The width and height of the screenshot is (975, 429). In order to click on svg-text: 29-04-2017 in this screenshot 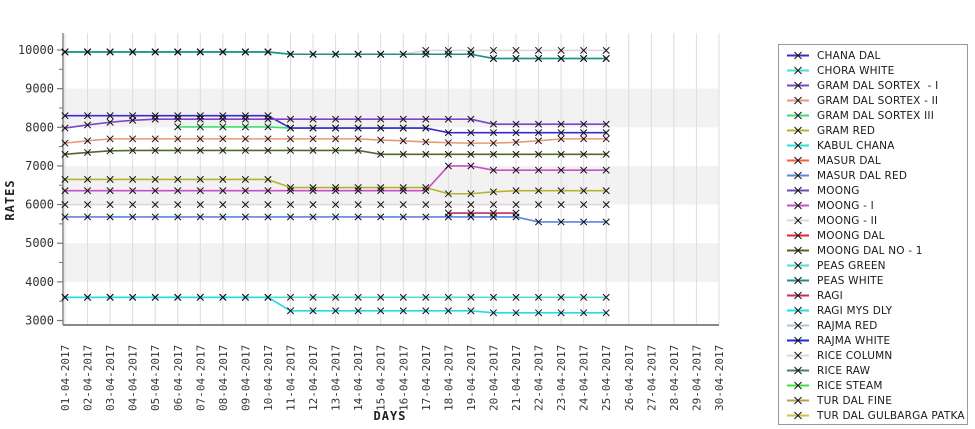, I will do `click(696, 378)`.